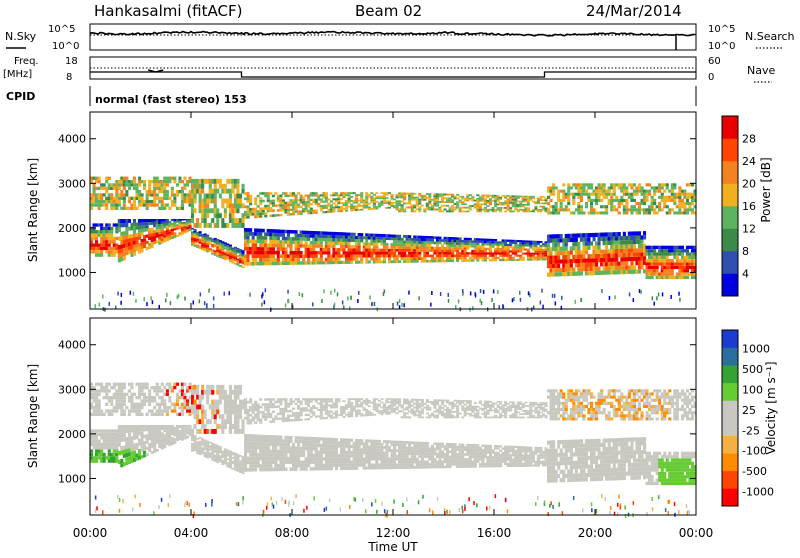  I want to click on nave-tick-bottom: 0, so click(711, 77).